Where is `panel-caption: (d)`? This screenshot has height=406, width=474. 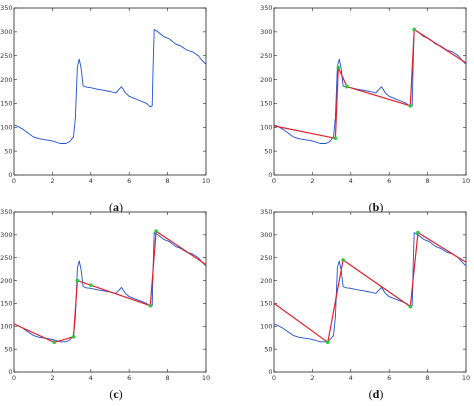
panel-caption: (d) is located at coordinates (376, 394).